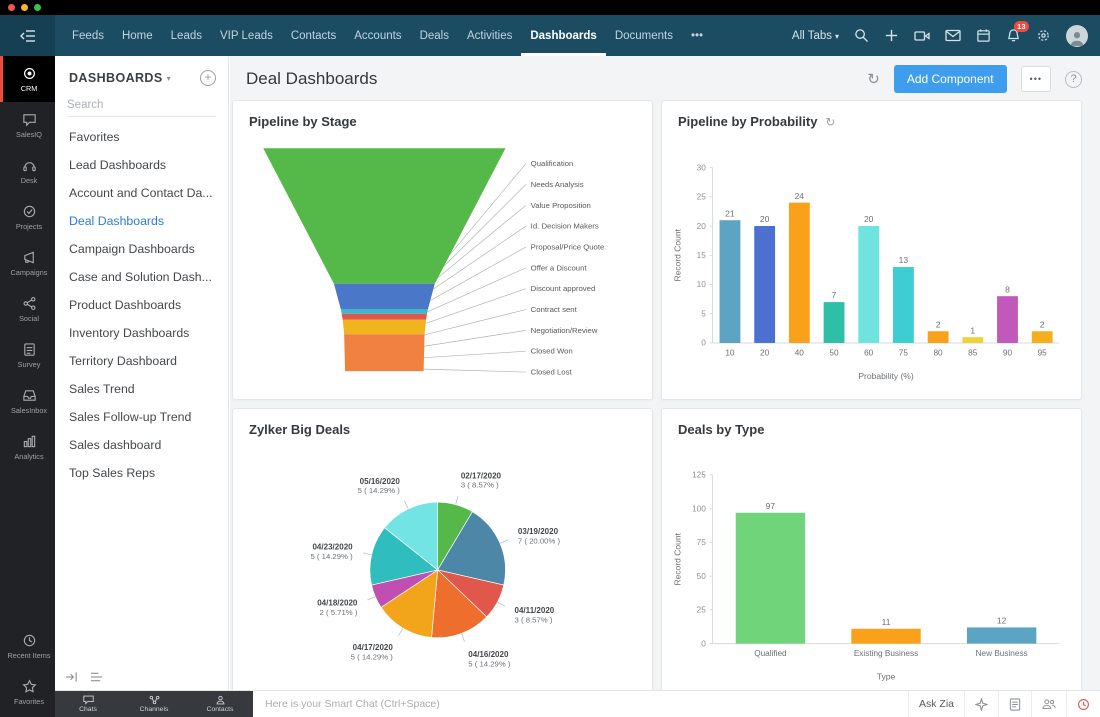 The height and width of the screenshot is (717, 1100). I want to click on list-item-campaign-dashboards: Campaign Dashboards, so click(132, 249).